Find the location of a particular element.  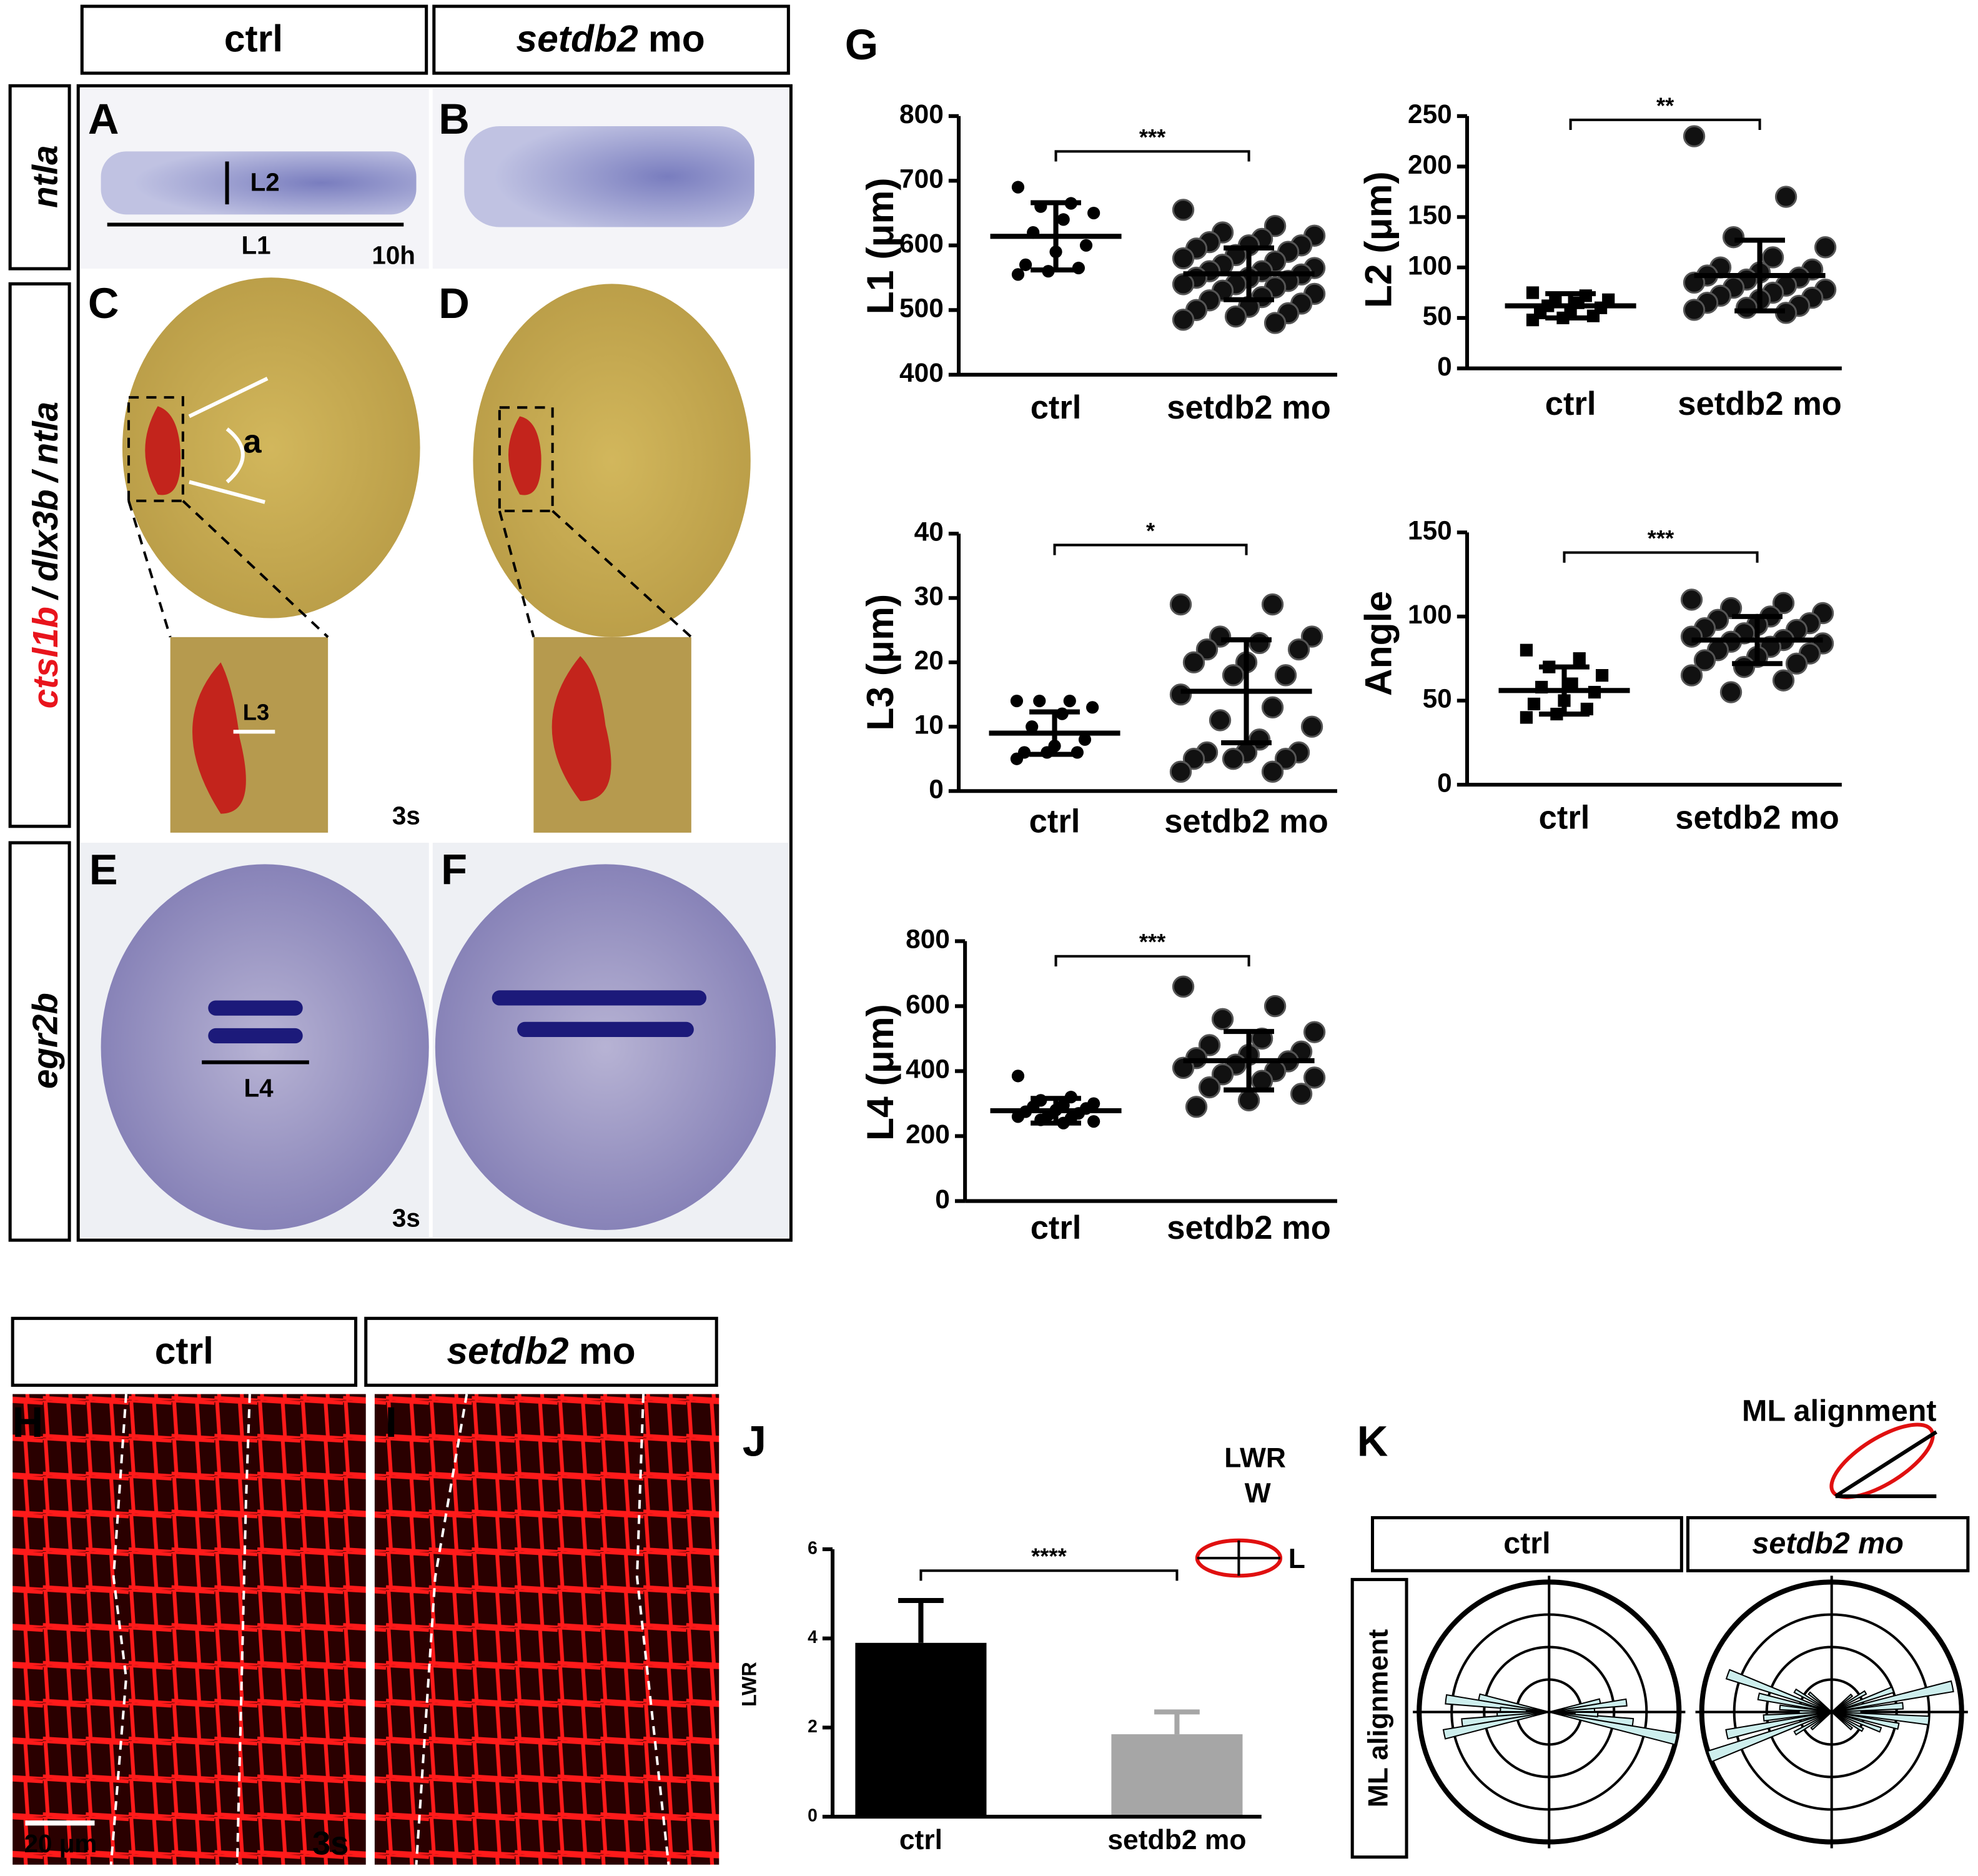

significance: * is located at coordinates (1150, 530).